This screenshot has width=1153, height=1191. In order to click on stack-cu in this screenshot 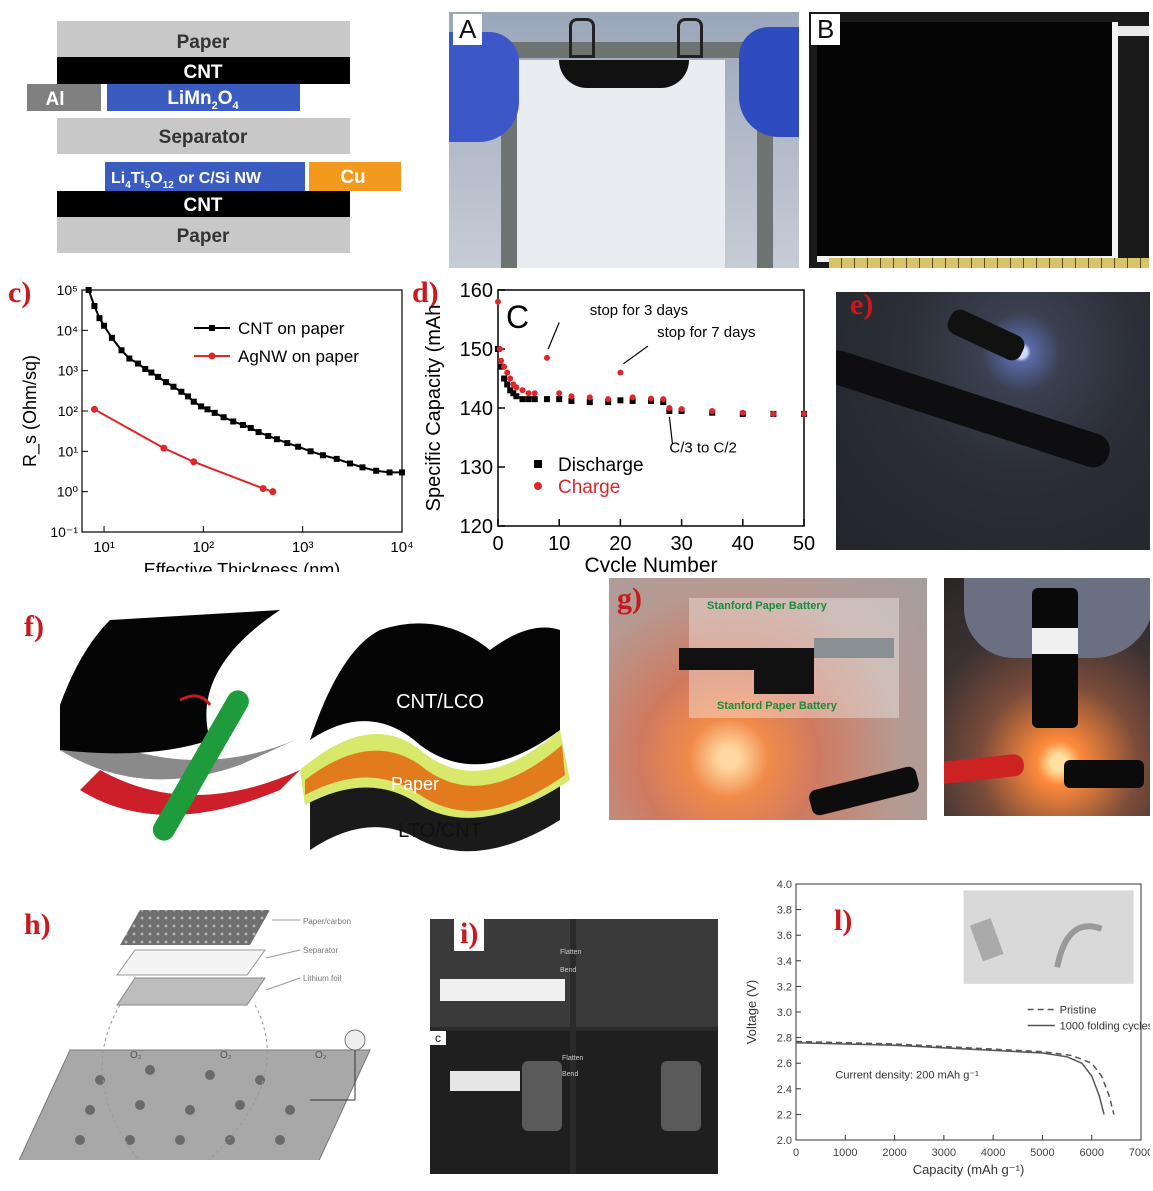, I will do `click(355, 176)`.